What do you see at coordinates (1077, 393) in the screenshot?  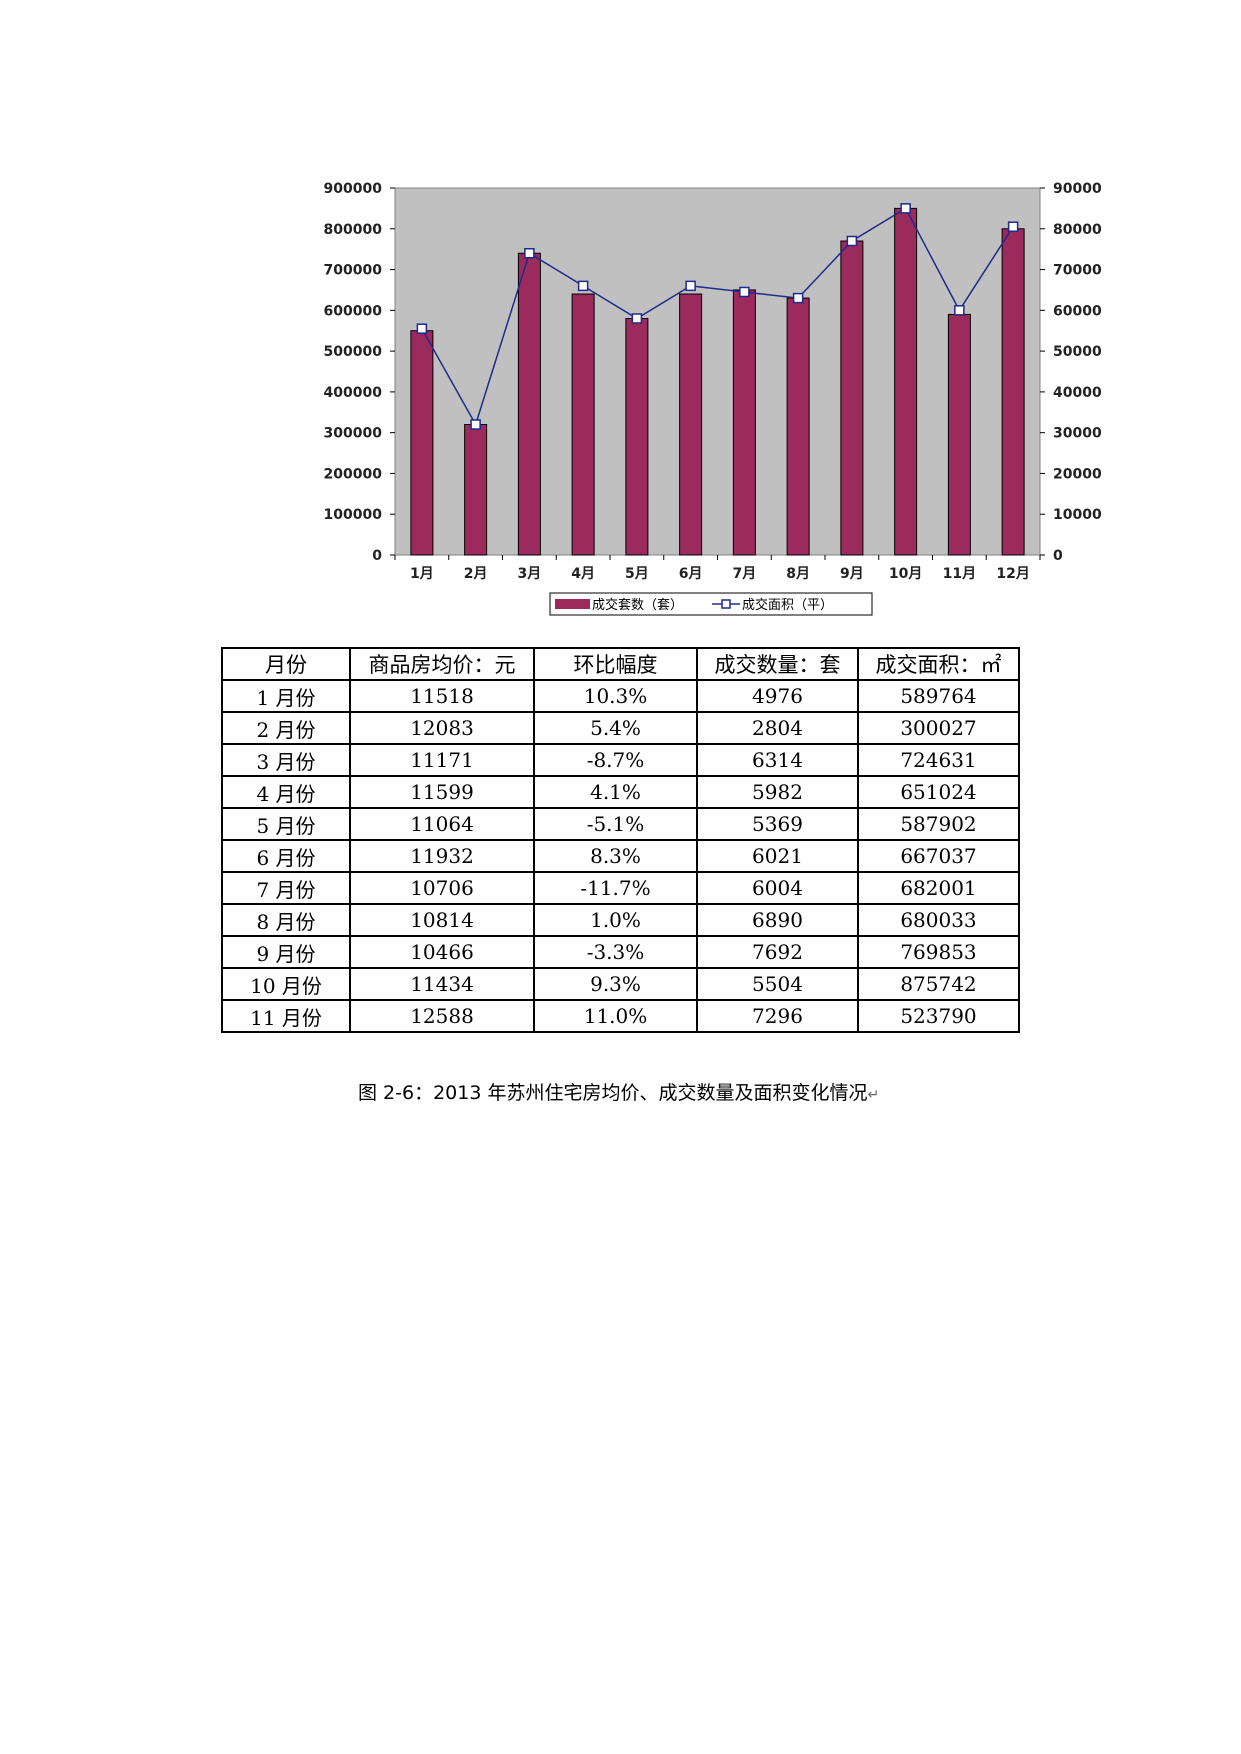 I see `y-tick-label-right: 40000` at bounding box center [1077, 393].